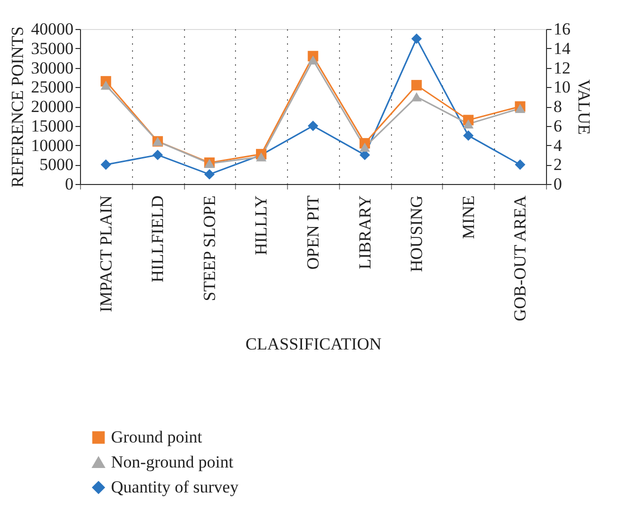  What do you see at coordinates (558, 106) in the screenshot?
I see `y2-tick-label: 8` at bounding box center [558, 106].